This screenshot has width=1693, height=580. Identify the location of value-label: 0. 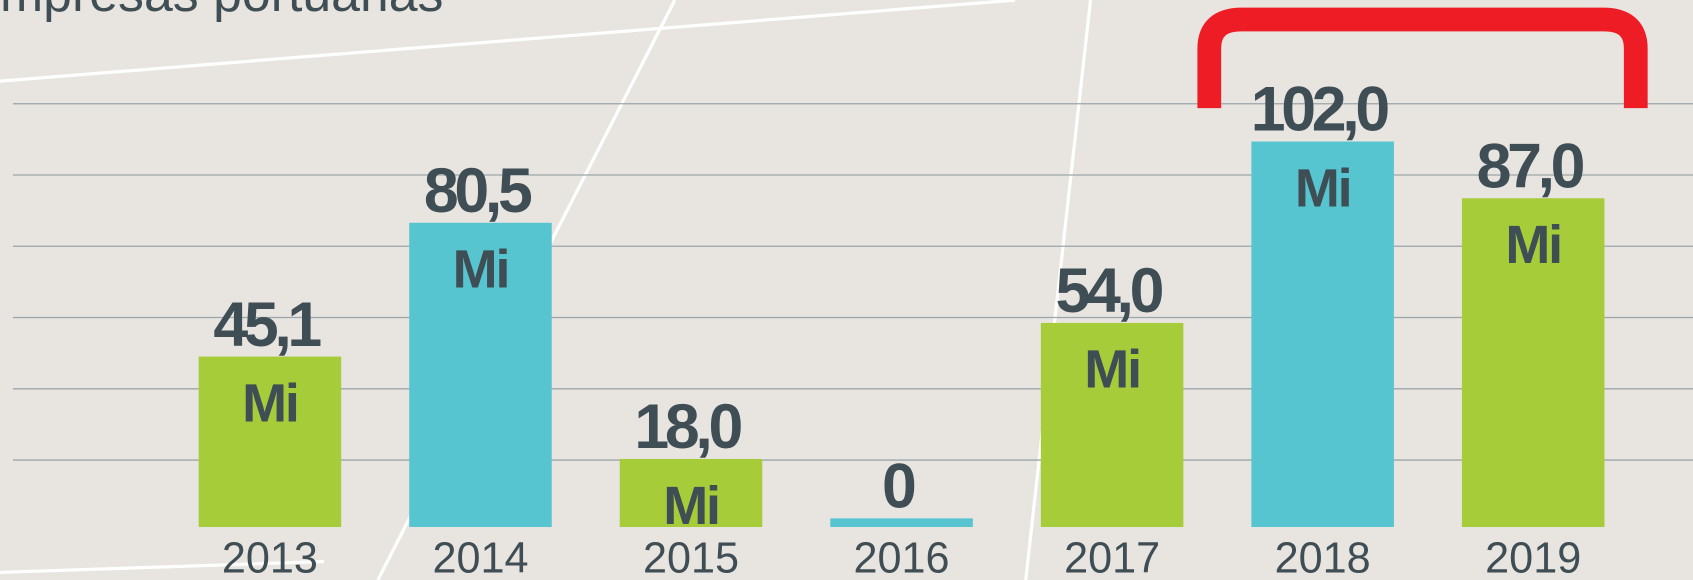
(898, 487).